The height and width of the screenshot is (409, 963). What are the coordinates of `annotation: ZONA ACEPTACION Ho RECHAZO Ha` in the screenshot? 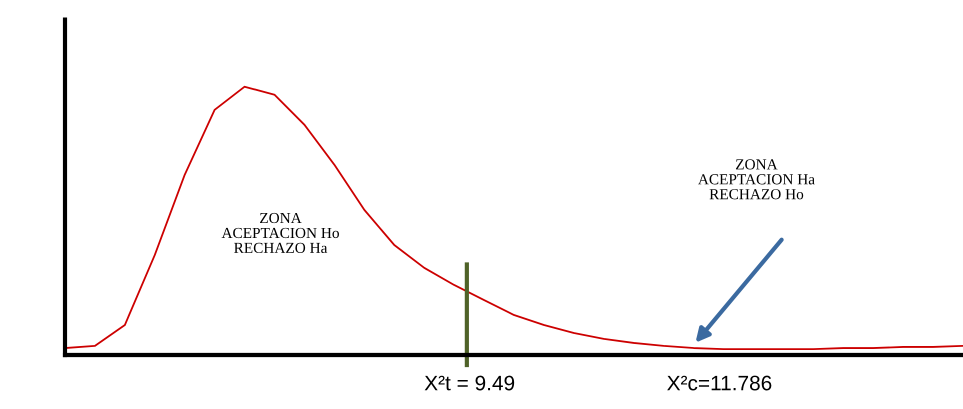 It's located at (280, 233).